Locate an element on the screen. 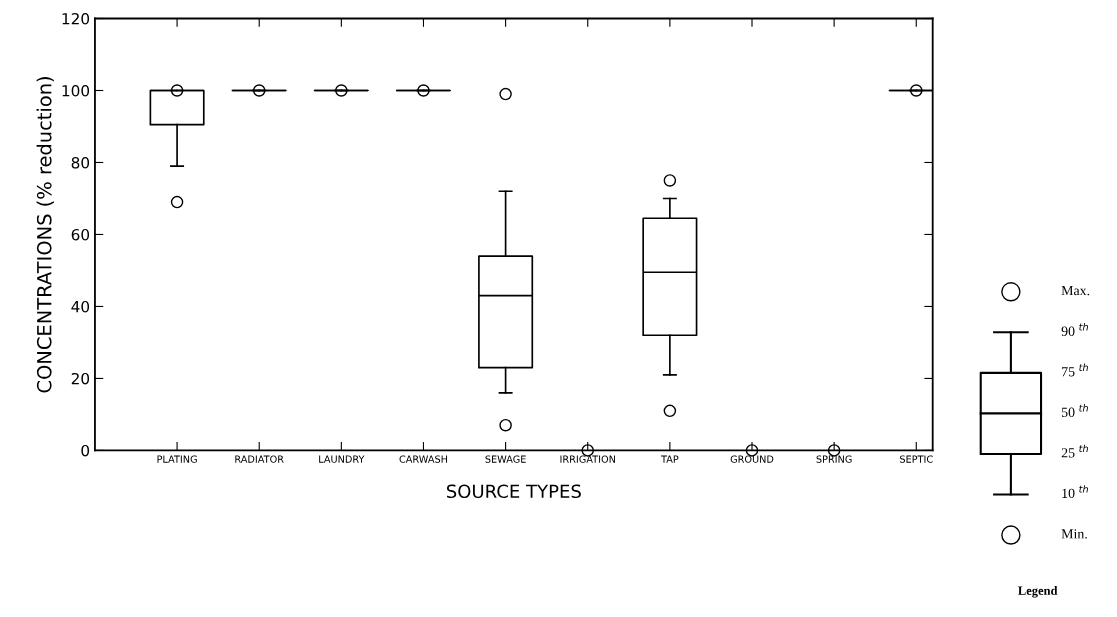  x-axis-title: SOURCE TYPES is located at coordinates (513, 491).